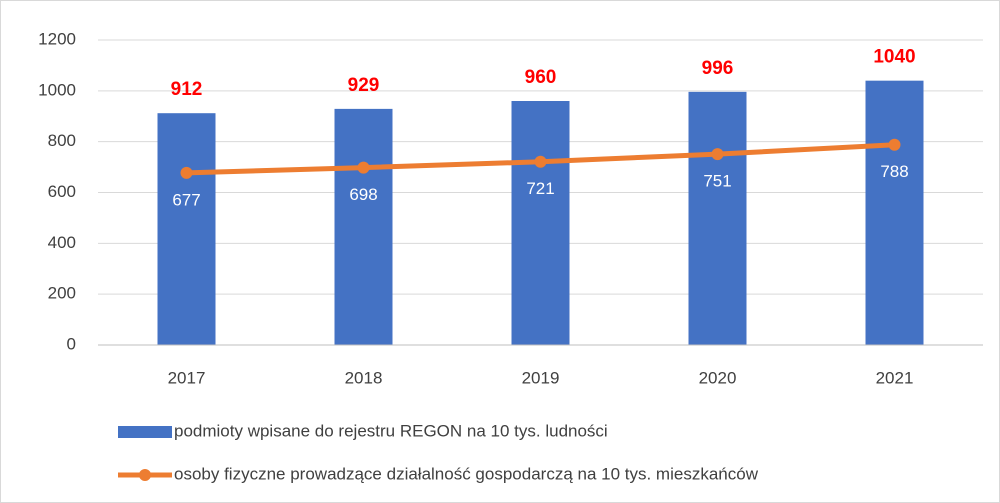 Image resolution: width=1000 pixels, height=503 pixels. I want to click on y-tick-label: 800, so click(62, 140).